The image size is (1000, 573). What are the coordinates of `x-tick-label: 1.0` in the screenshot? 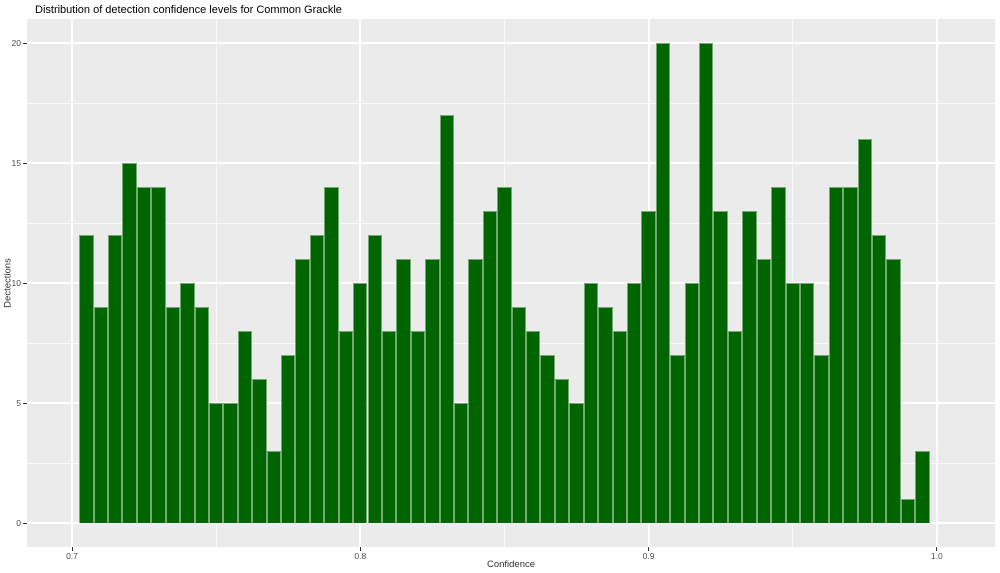 It's located at (936, 556).